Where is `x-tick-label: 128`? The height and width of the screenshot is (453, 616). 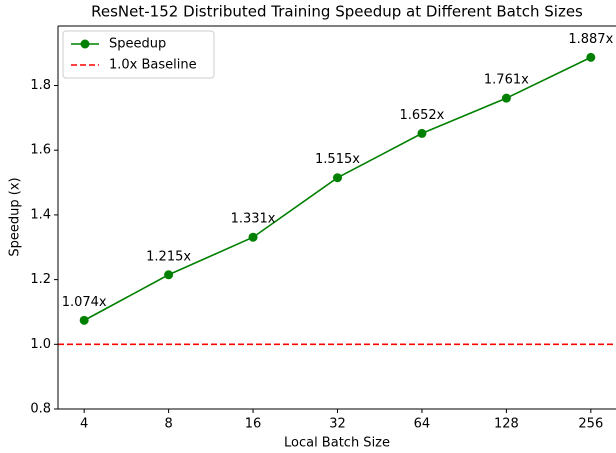 x-tick-label: 128 is located at coordinates (506, 424).